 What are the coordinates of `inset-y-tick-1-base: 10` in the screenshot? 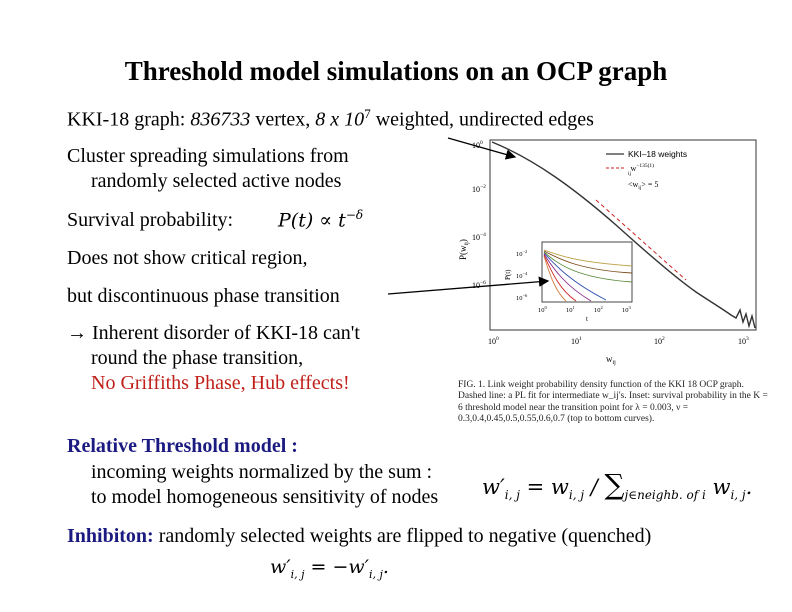 It's located at (519, 276).